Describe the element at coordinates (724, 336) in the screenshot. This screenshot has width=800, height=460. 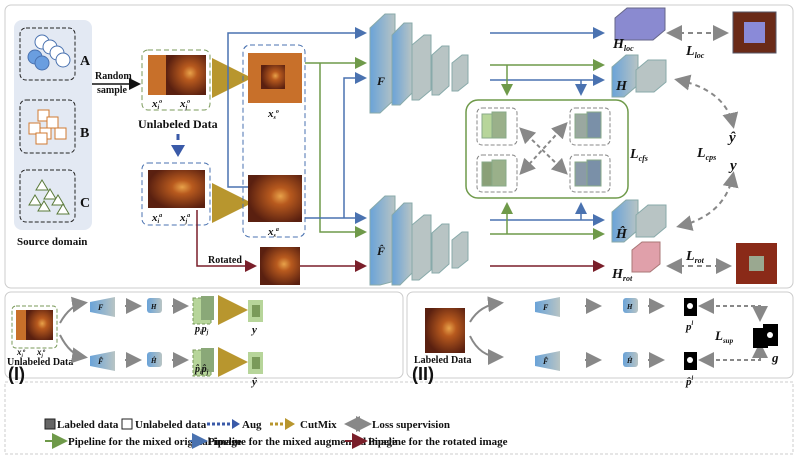
I see `svg-text: Lsup` at that location.